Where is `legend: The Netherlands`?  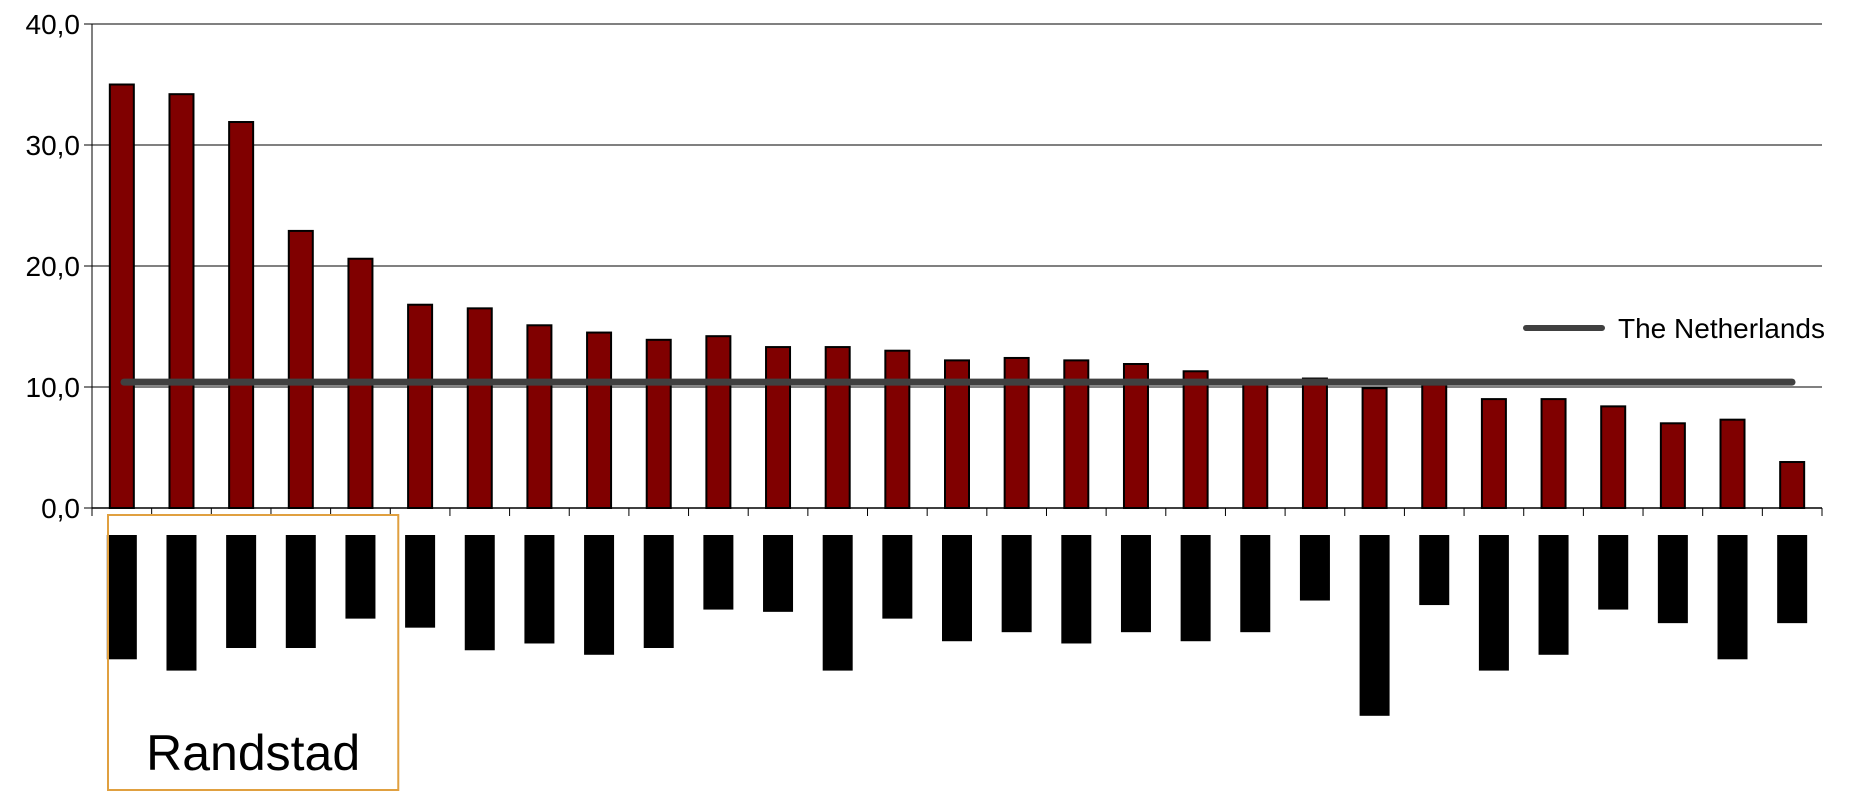
legend: The Netherlands is located at coordinates (1674, 328).